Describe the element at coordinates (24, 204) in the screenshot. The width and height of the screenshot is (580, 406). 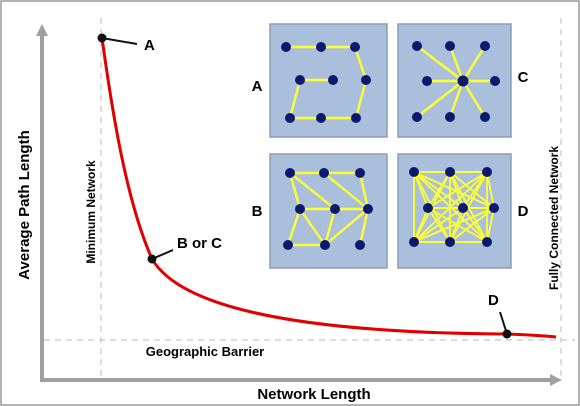
I see `y-axis-label: Average Path Length` at that location.